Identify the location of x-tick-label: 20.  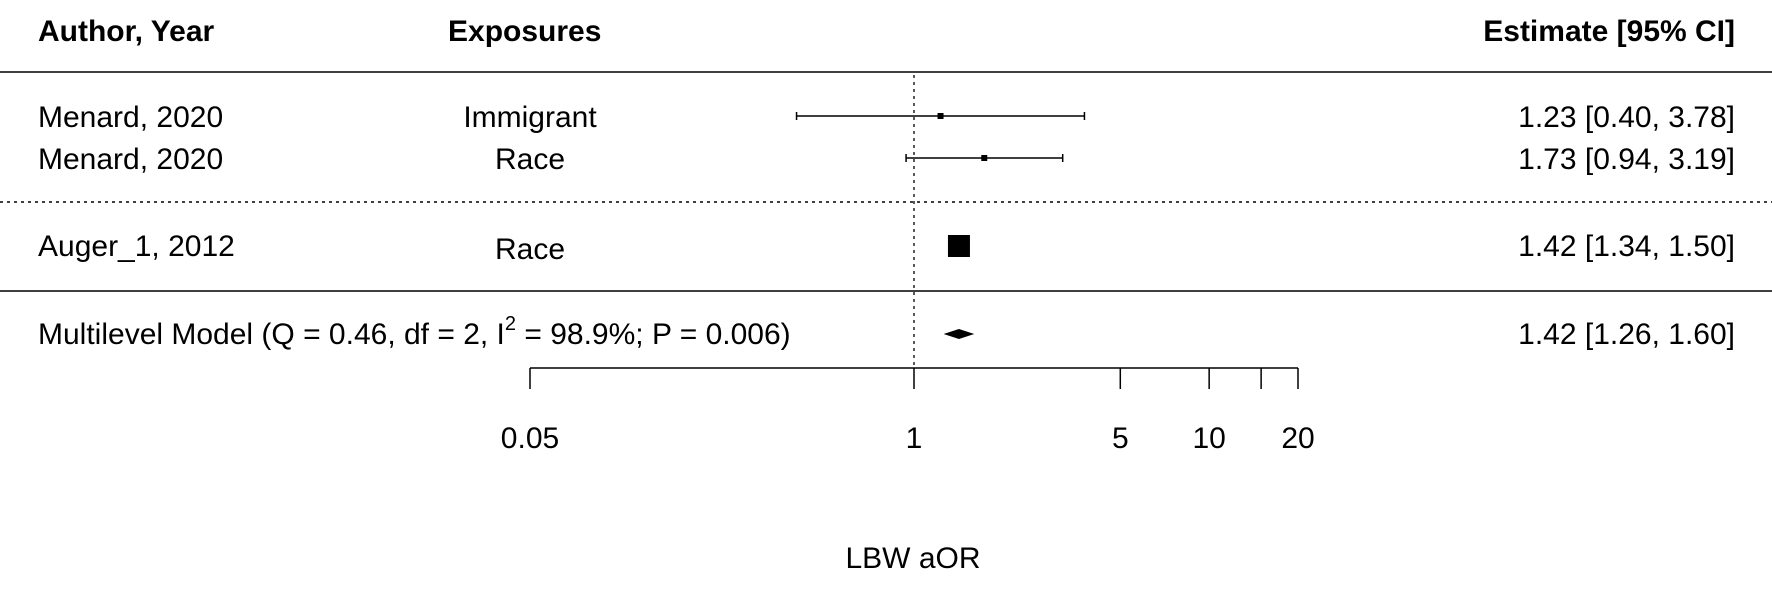
(1297, 438).